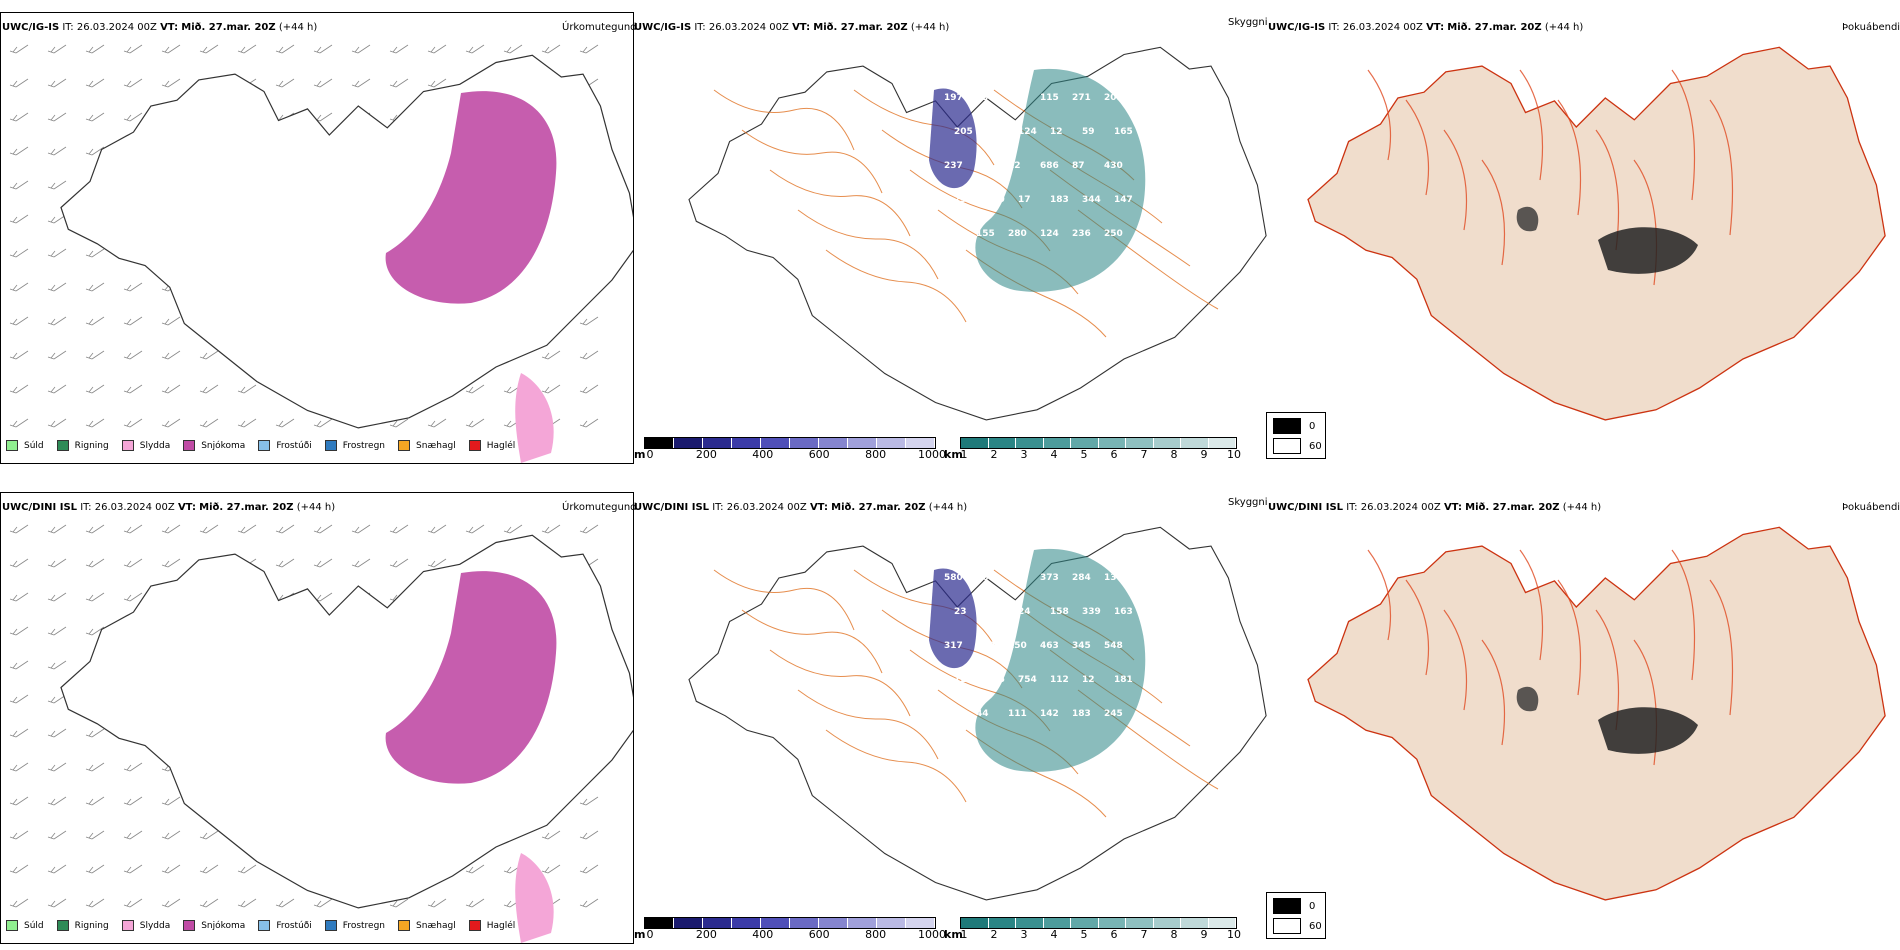  I want to click on snow-area, so click(471, 197).